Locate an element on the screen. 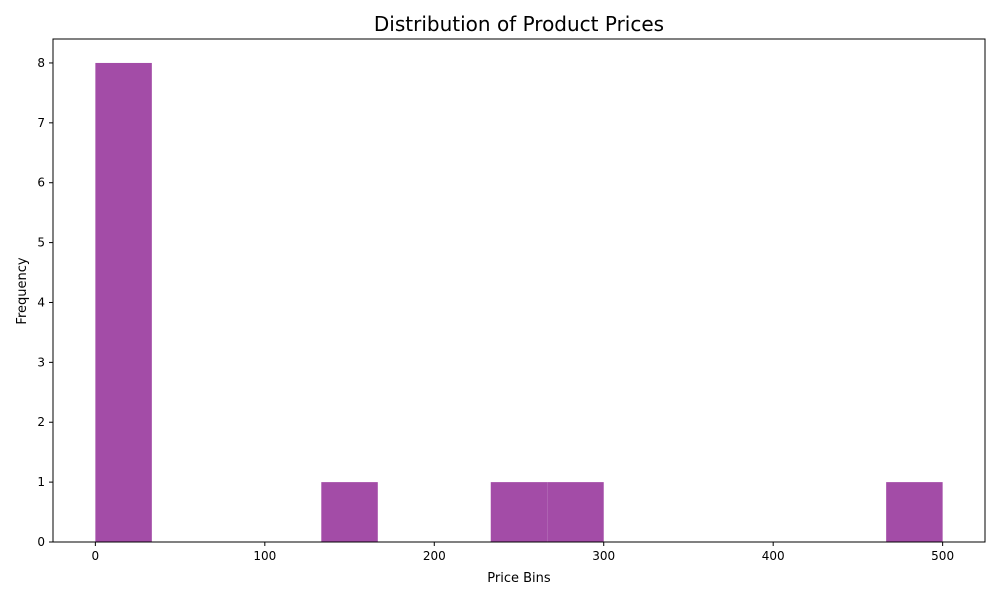 The height and width of the screenshot is (604, 1000). x-tick-label: 200 is located at coordinates (434, 556).